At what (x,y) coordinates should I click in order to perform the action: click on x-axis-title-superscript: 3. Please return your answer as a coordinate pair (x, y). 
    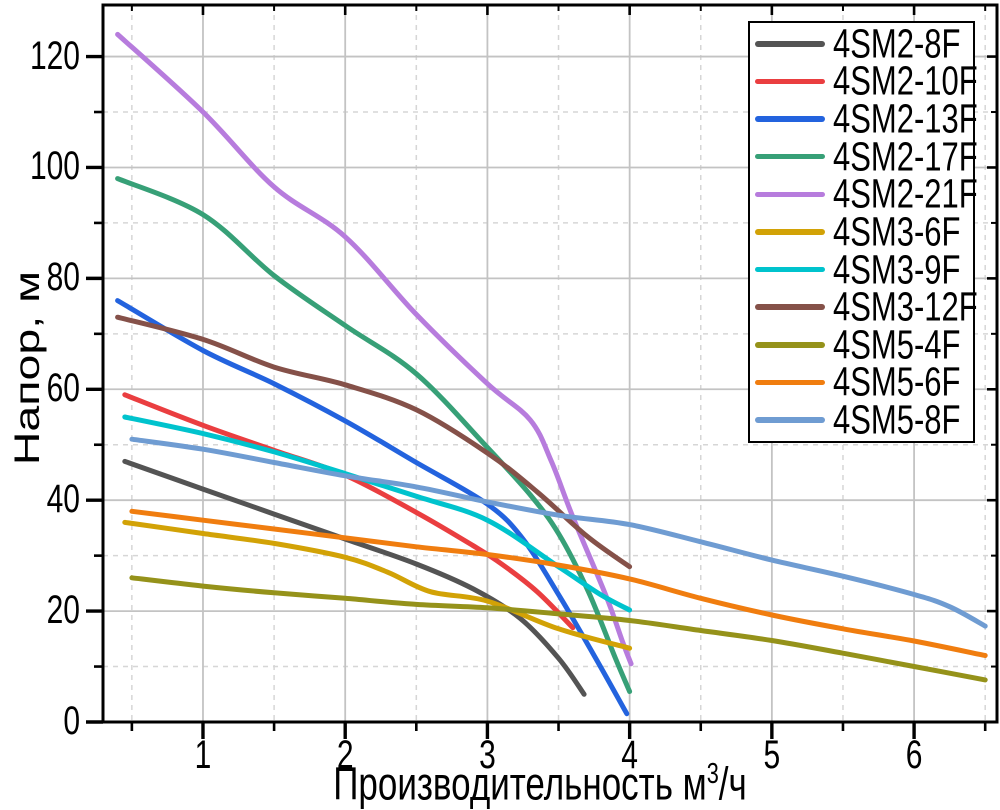
    Looking at the image, I should click on (712, 773).